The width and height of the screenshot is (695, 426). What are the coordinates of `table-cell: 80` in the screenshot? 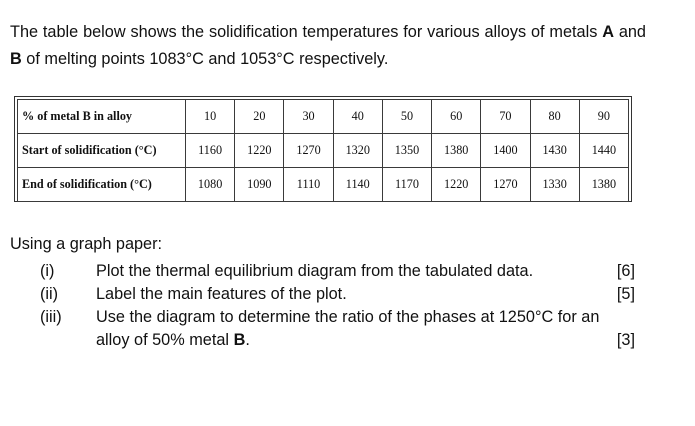 It's located at (554, 116).